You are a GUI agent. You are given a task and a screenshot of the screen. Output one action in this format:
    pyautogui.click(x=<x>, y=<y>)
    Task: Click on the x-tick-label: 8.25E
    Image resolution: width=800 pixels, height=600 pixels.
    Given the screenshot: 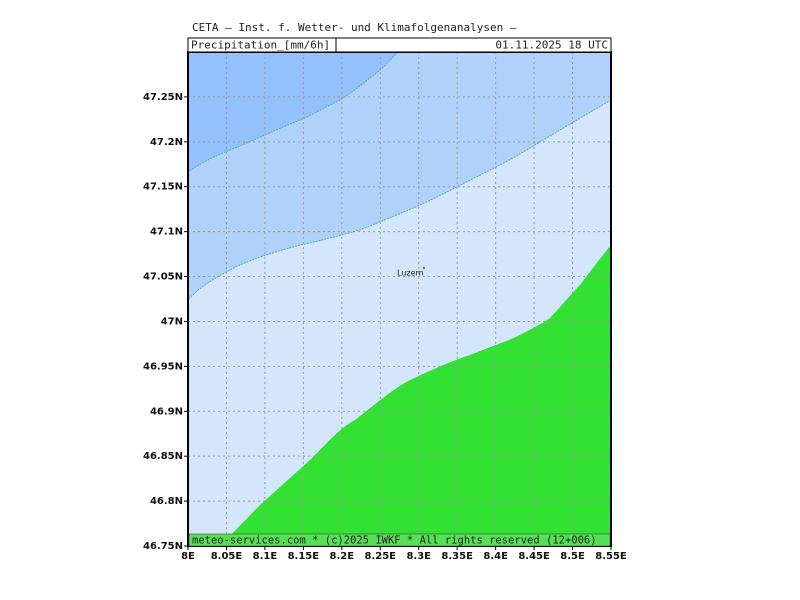 What is the action you would take?
    pyautogui.click(x=381, y=556)
    